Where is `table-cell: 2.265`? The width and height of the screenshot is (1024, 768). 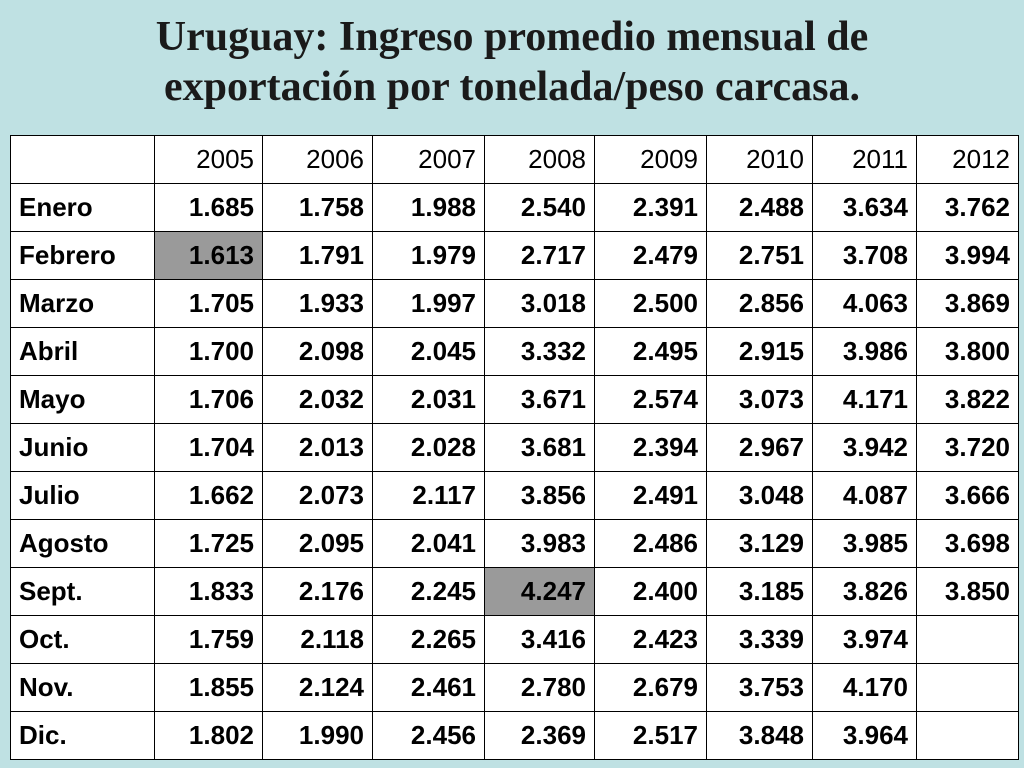
table-cell: 2.265 is located at coordinates (428, 639).